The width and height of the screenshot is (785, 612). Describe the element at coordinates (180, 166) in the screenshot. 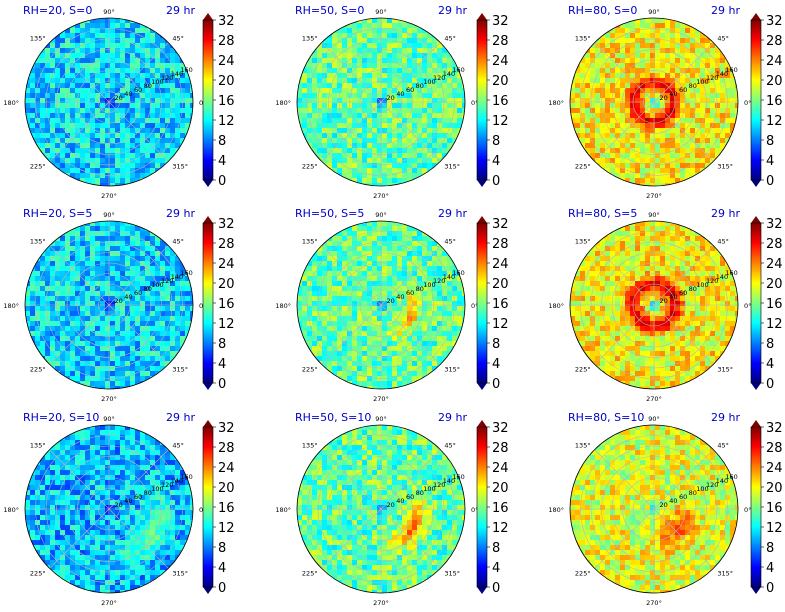

I see `angle-tick-label: 315°` at that location.